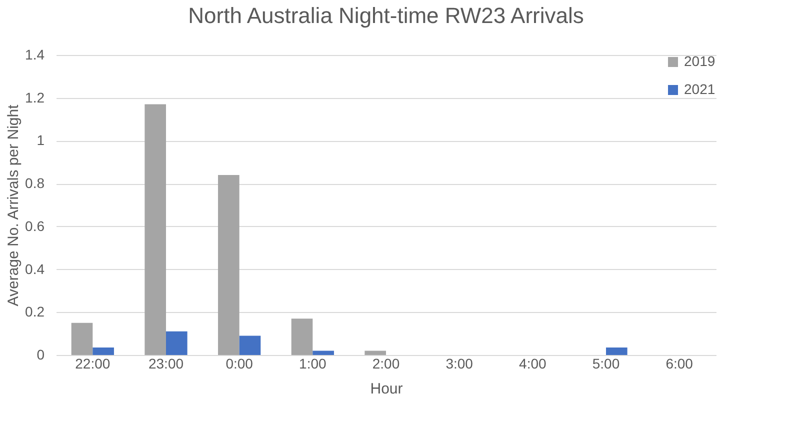 This screenshot has height=432, width=787. Describe the element at coordinates (35, 54) in the screenshot. I see `y-tick-label: 1.4` at that location.